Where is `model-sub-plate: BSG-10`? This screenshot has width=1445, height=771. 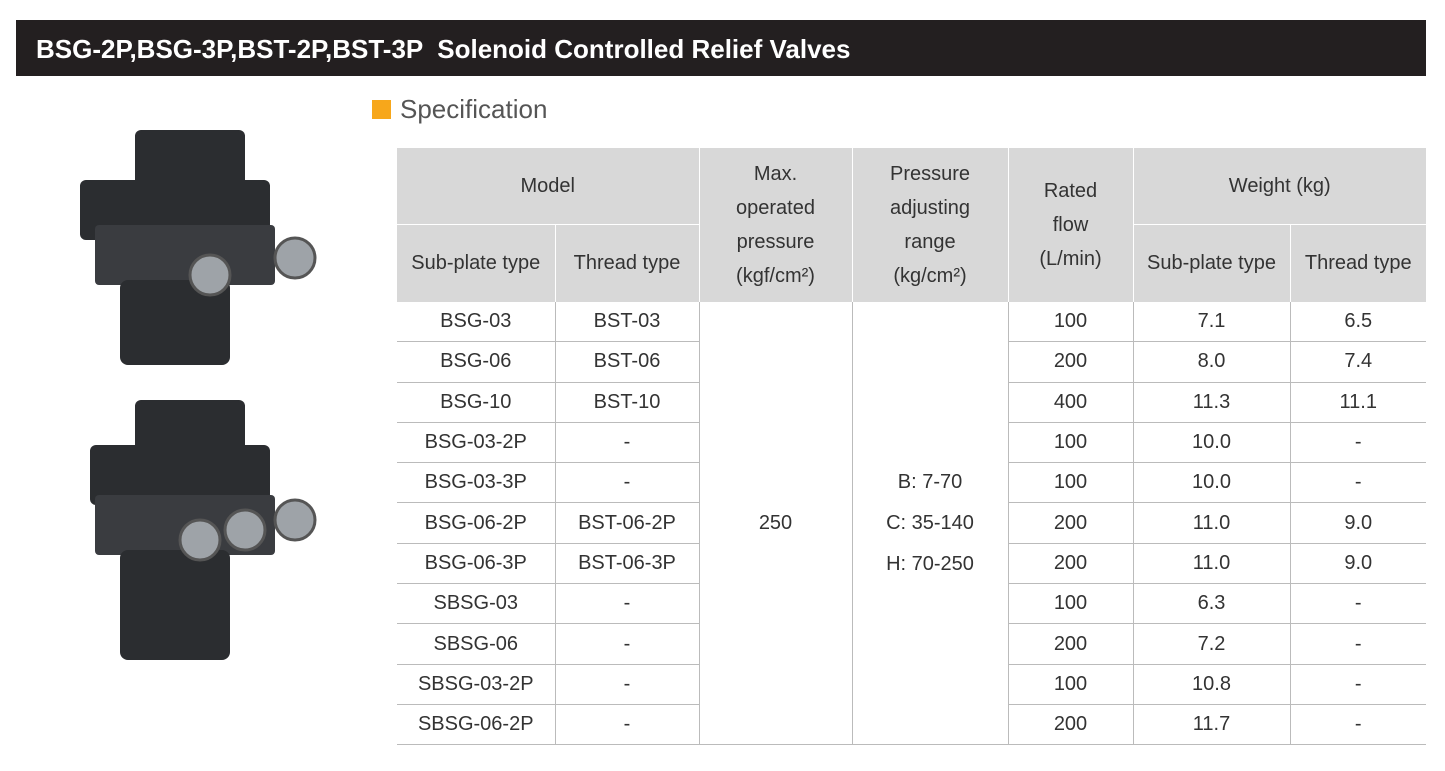 model-sub-plate: BSG-10 is located at coordinates (476, 402).